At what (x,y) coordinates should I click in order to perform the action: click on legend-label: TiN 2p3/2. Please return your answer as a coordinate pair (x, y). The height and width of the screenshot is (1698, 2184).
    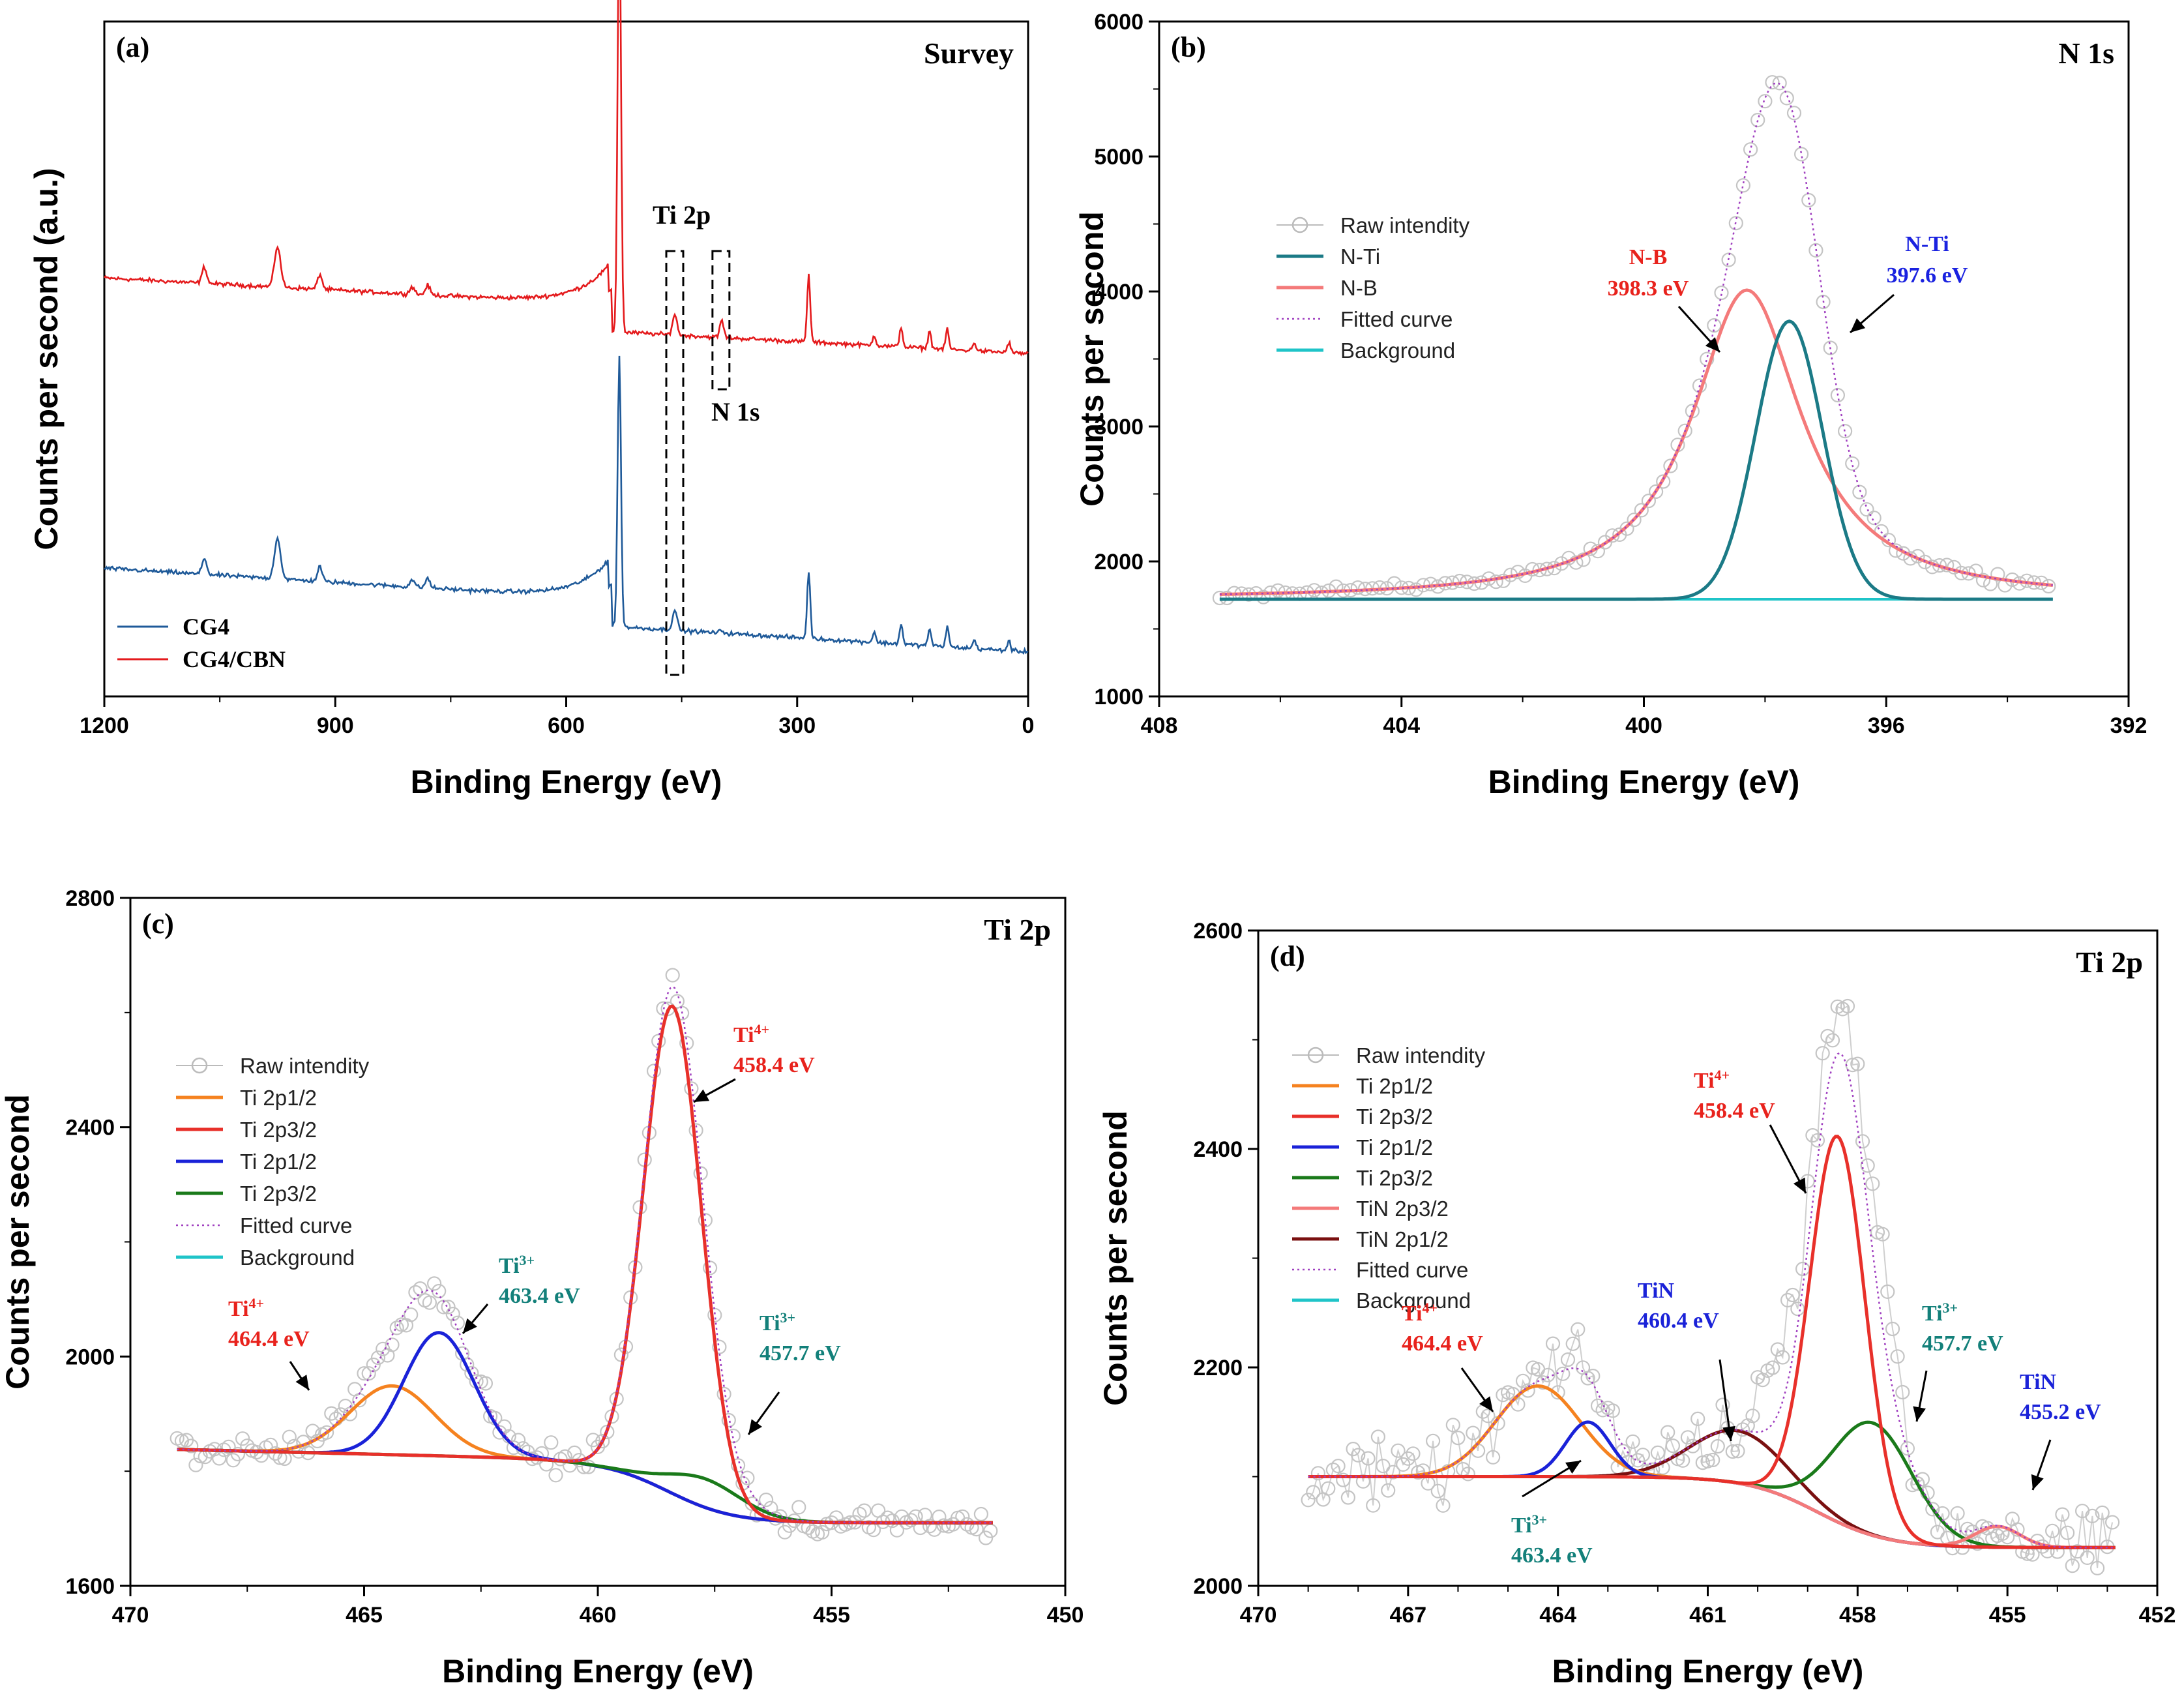
    Looking at the image, I should click on (1403, 1209).